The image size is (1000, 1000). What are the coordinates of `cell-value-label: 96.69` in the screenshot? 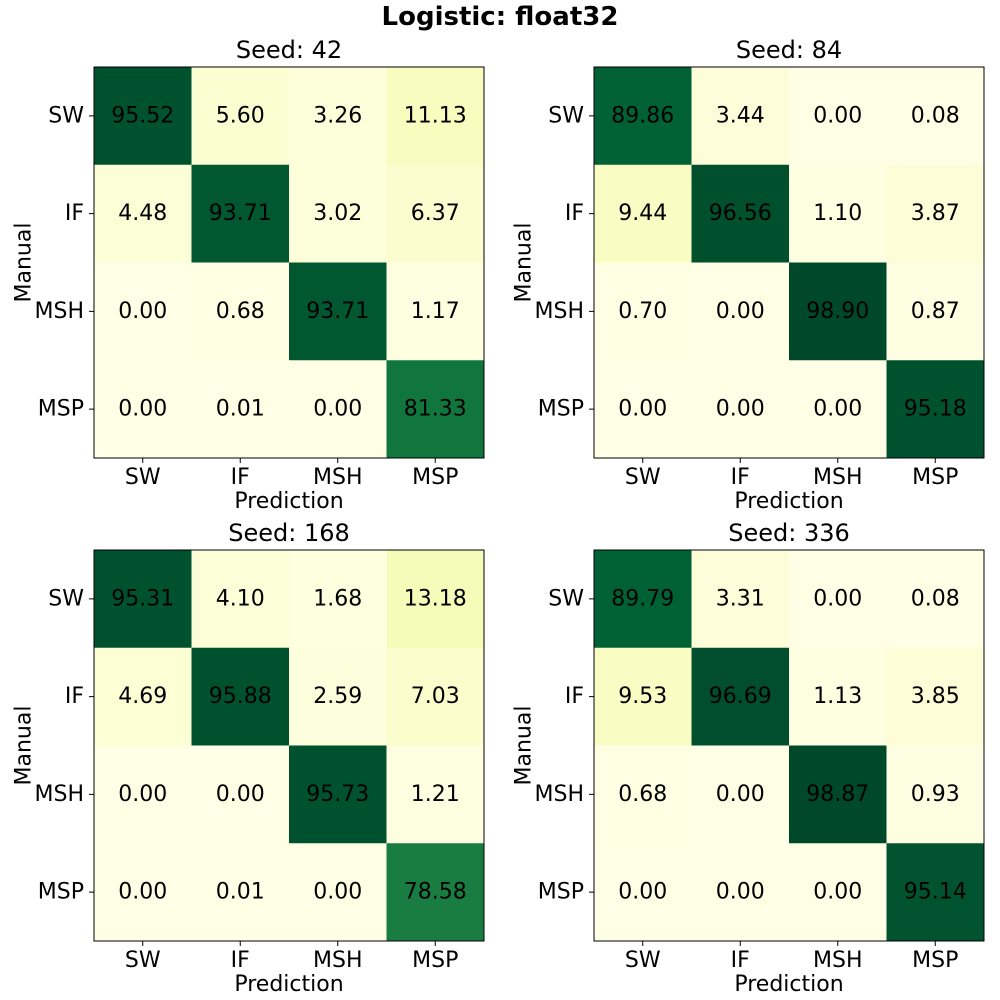 It's located at (740, 696).